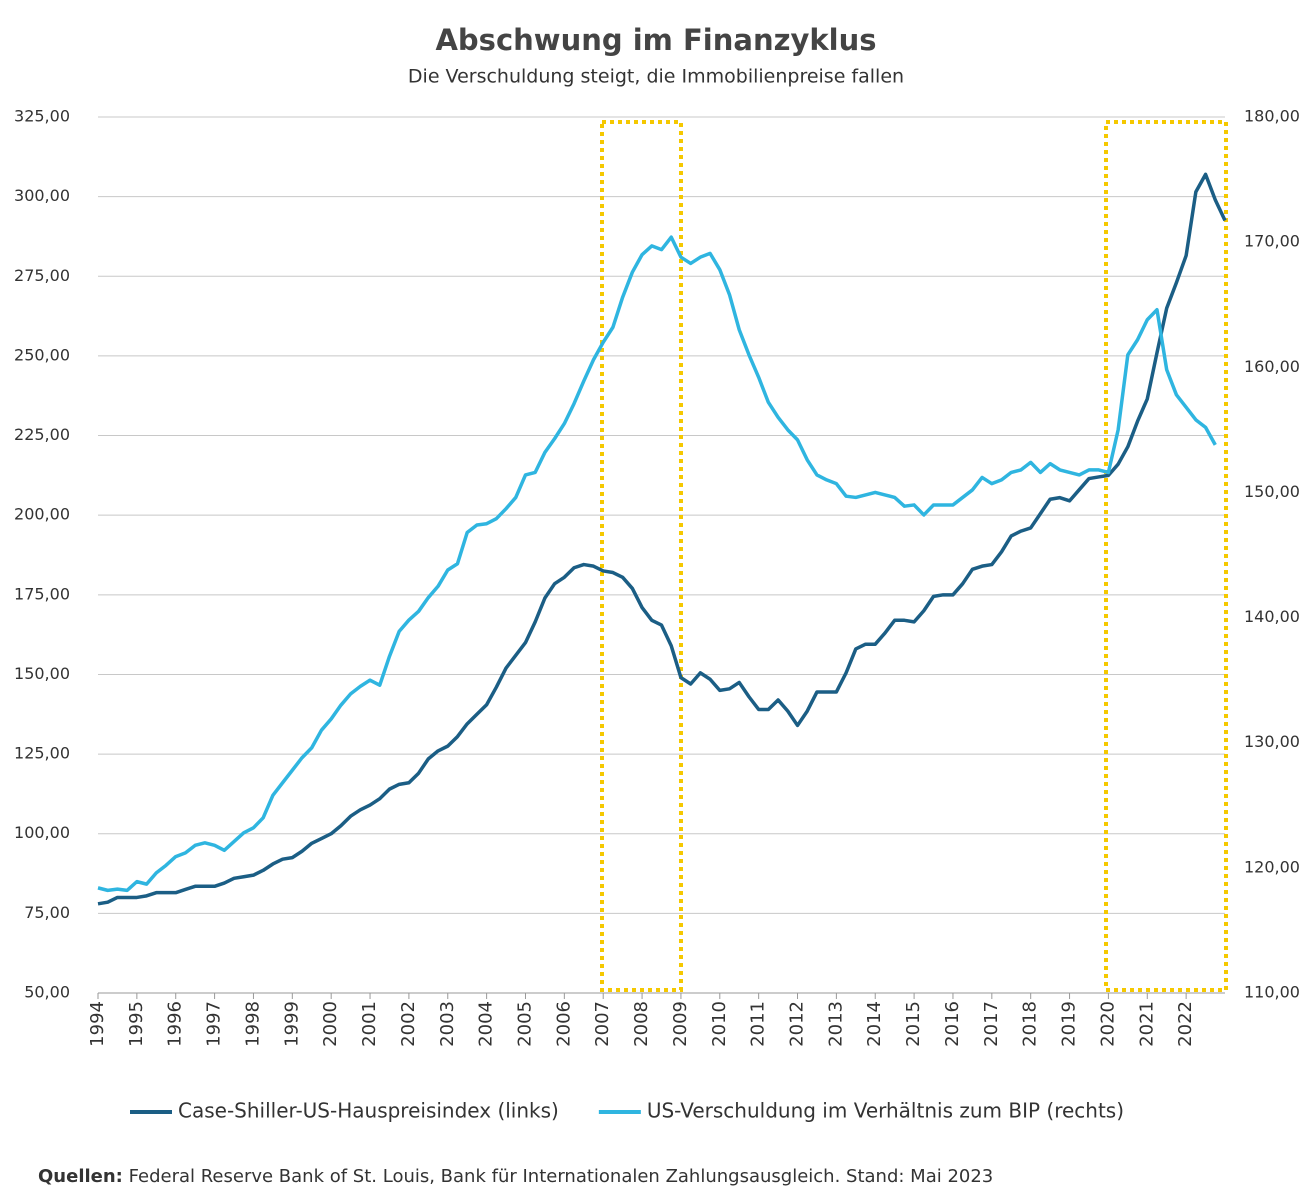 This screenshot has width=1312, height=1204. What do you see at coordinates (797, 1024) in the screenshot?
I see `x-tick-label: 2012` at bounding box center [797, 1024].